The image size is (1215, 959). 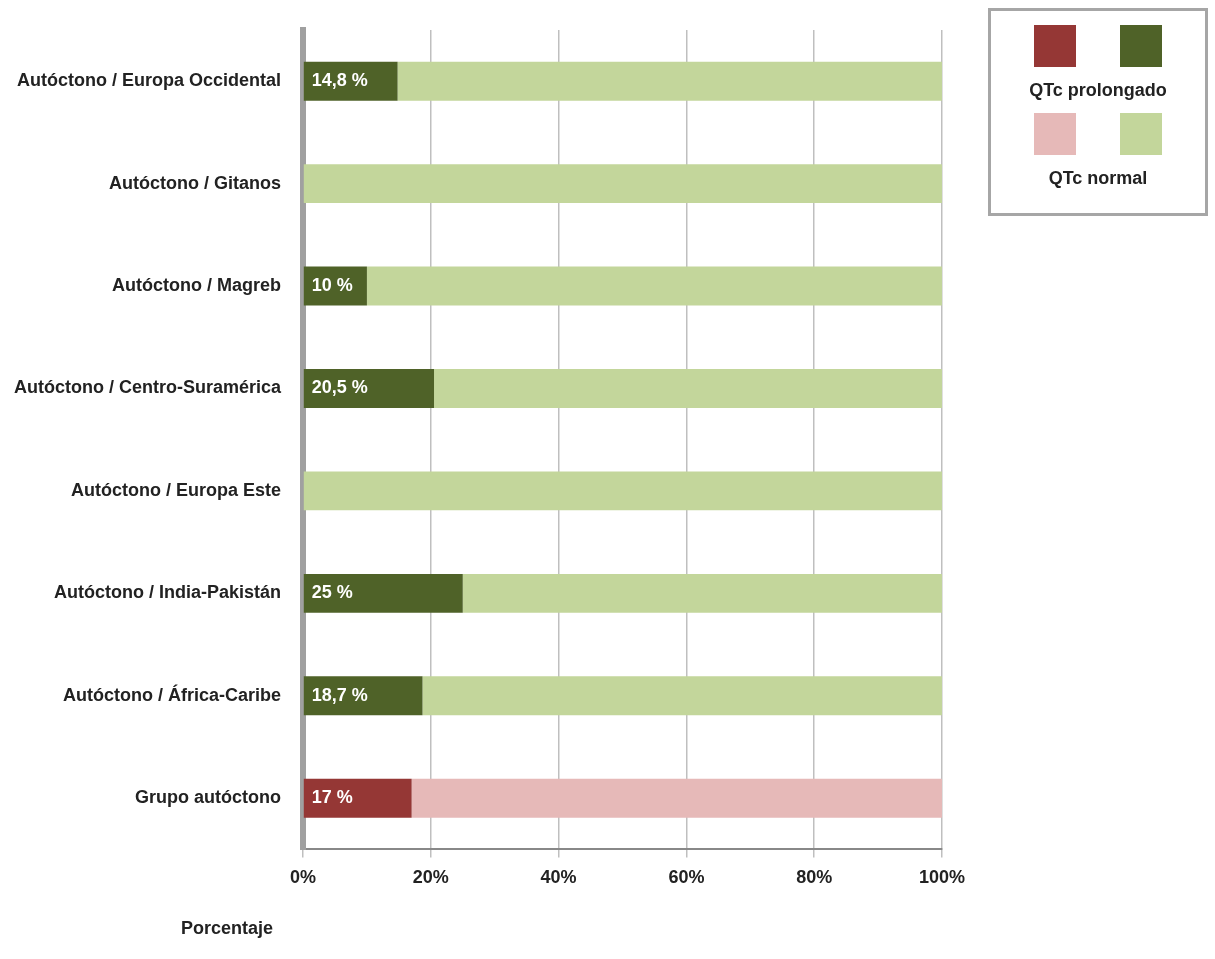 I want to click on y-tick-label: Autóctono / África-Caribe, so click(x=172, y=694).